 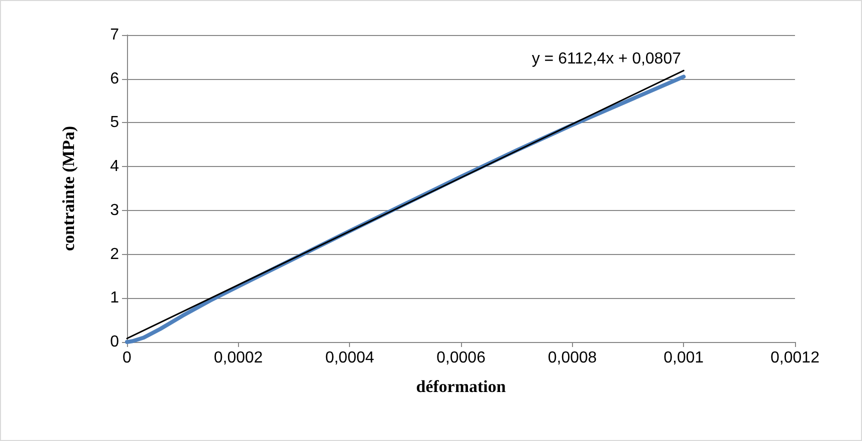 What do you see at coordinates (461, 386) in the screenshot?
I see `x-axis-title: déformation` at bounding box center [461, 386].